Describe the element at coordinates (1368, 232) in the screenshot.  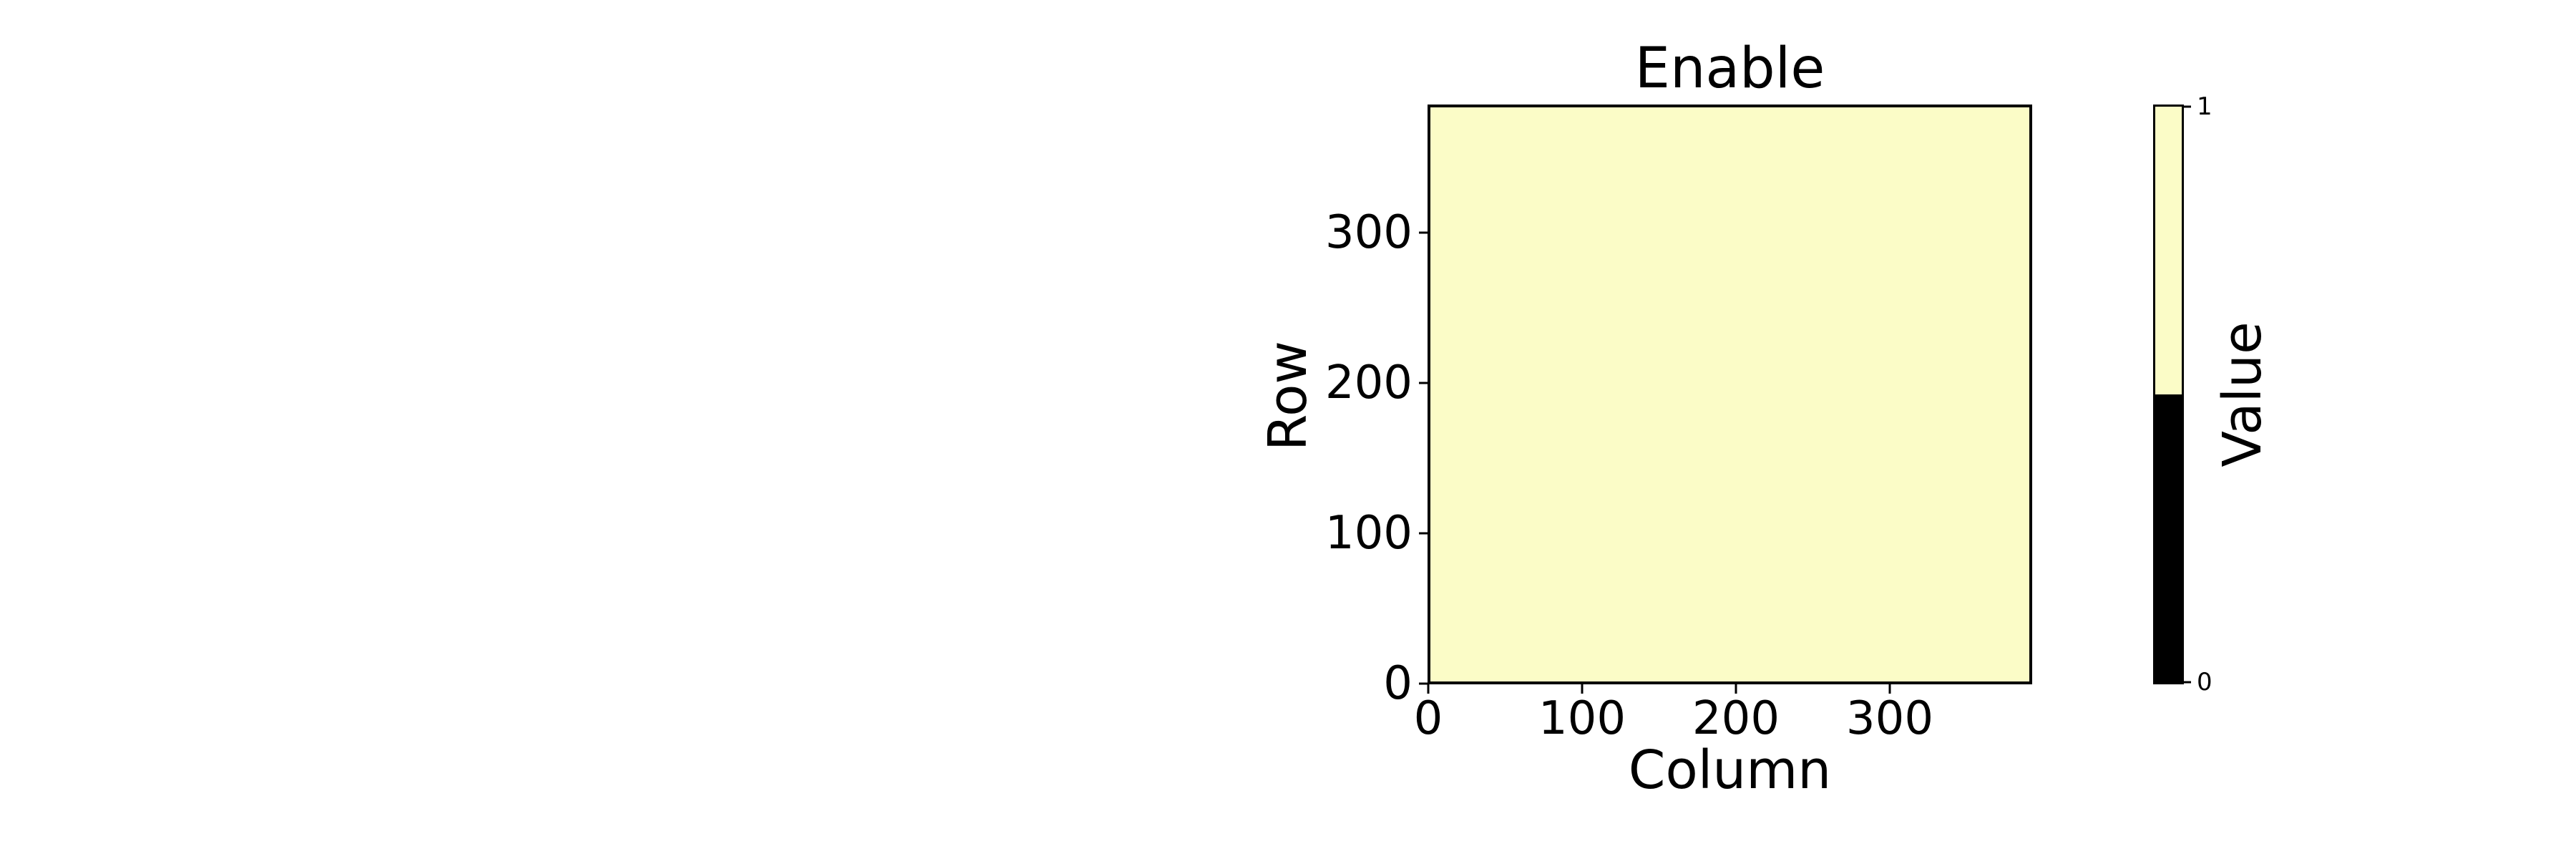
I see `y-tick-label: 300` at that location.